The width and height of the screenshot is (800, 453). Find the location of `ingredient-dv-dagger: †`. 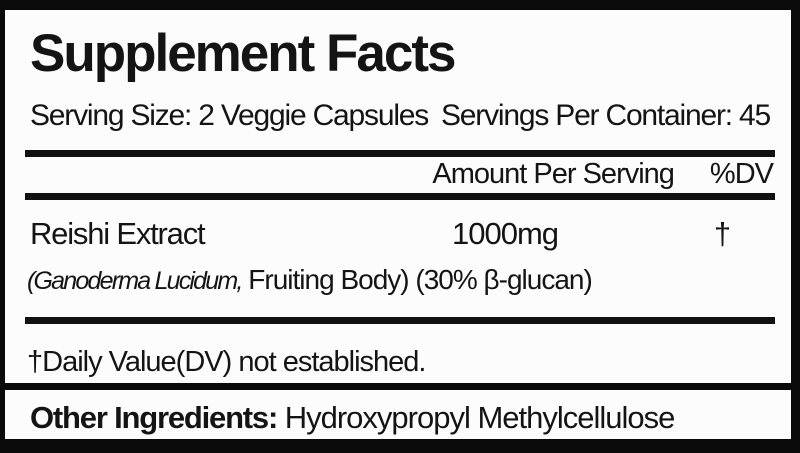

ingredient-dv-dagger: † is located at coordinates (722, 233).